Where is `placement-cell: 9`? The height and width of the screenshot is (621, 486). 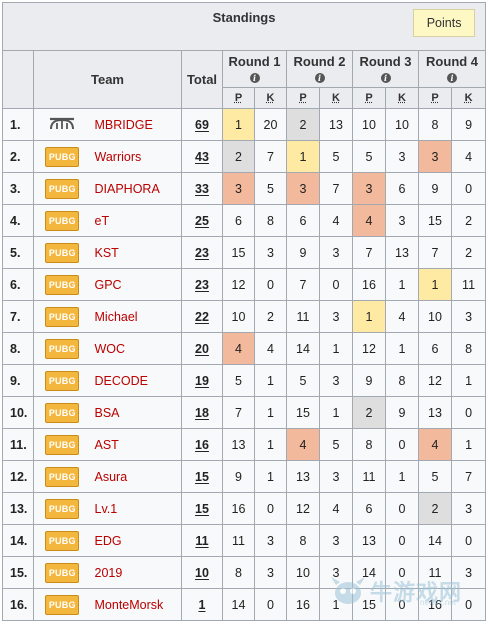 placement-cell: 9 is located at coordinates (238, 476).